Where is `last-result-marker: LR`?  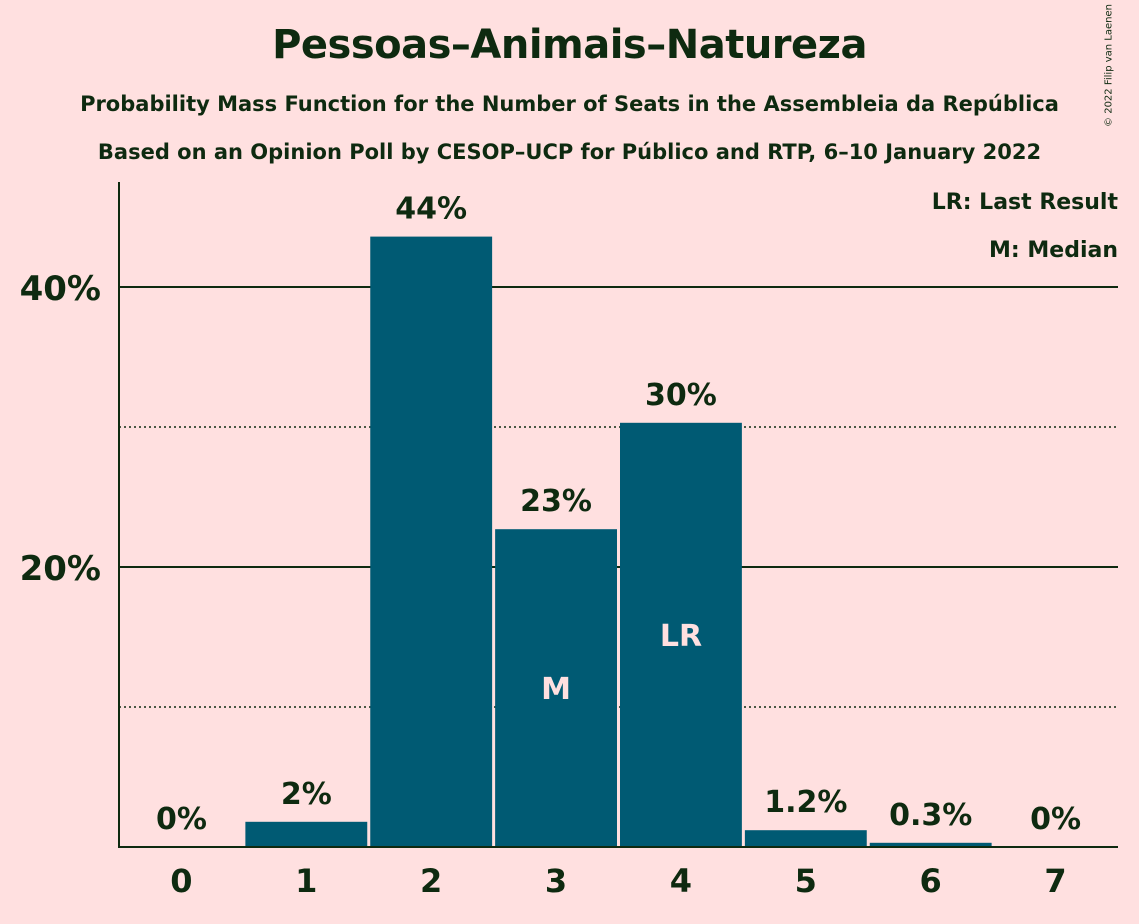
last-result-marker: LR is located at coordinates (681, 636).